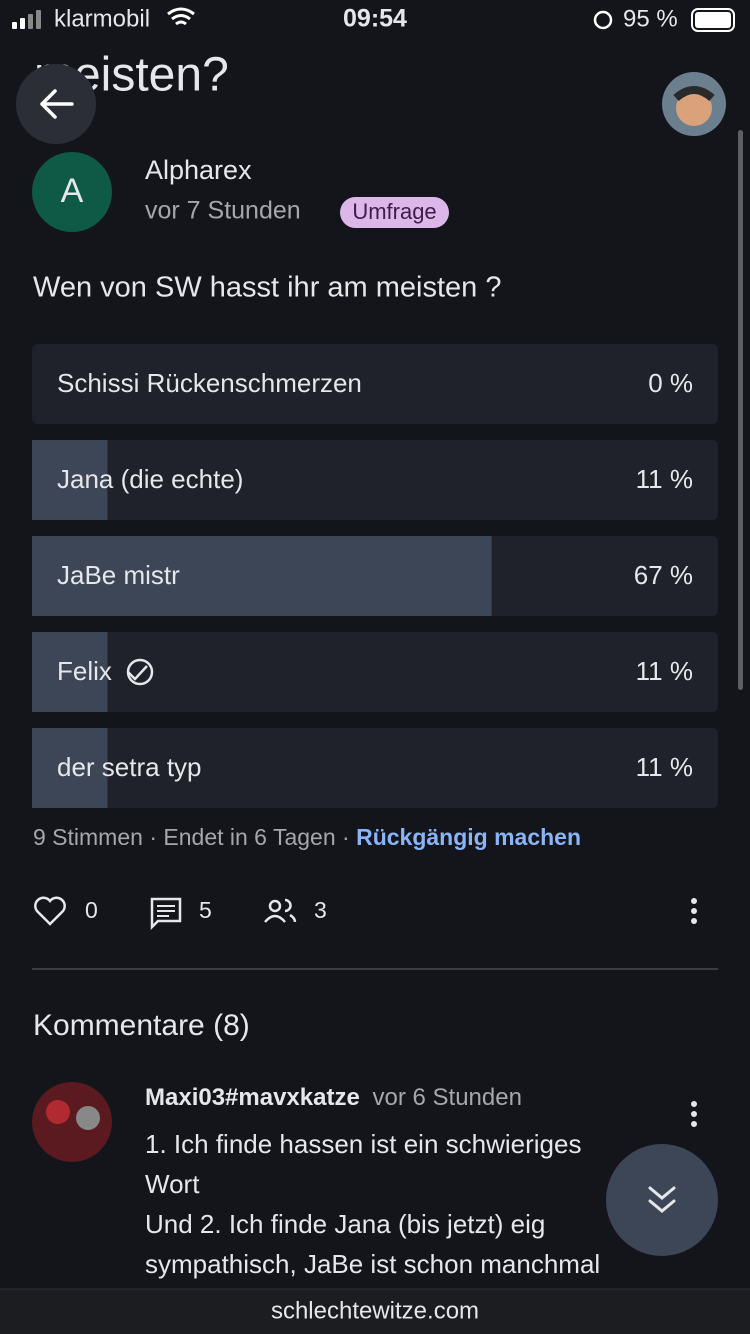  What do you see at coordinates (295, 910) in the screenshot?
I see `participants-button: 3` at bounding box center [295, 910].